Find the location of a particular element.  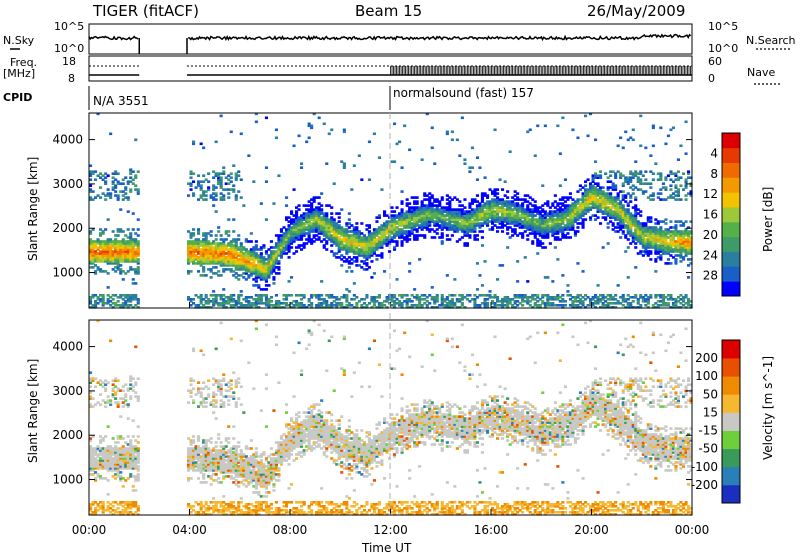

x-tick-label-3: 12:00 is located at coordinates (390, 530).